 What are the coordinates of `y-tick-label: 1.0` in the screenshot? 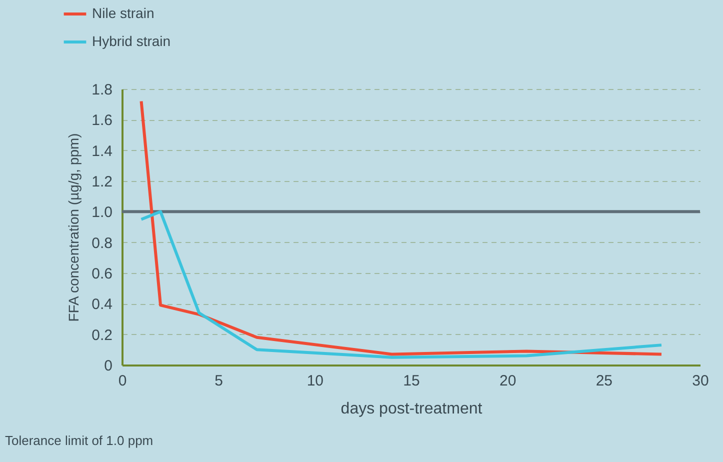 It's located at (102, 213).